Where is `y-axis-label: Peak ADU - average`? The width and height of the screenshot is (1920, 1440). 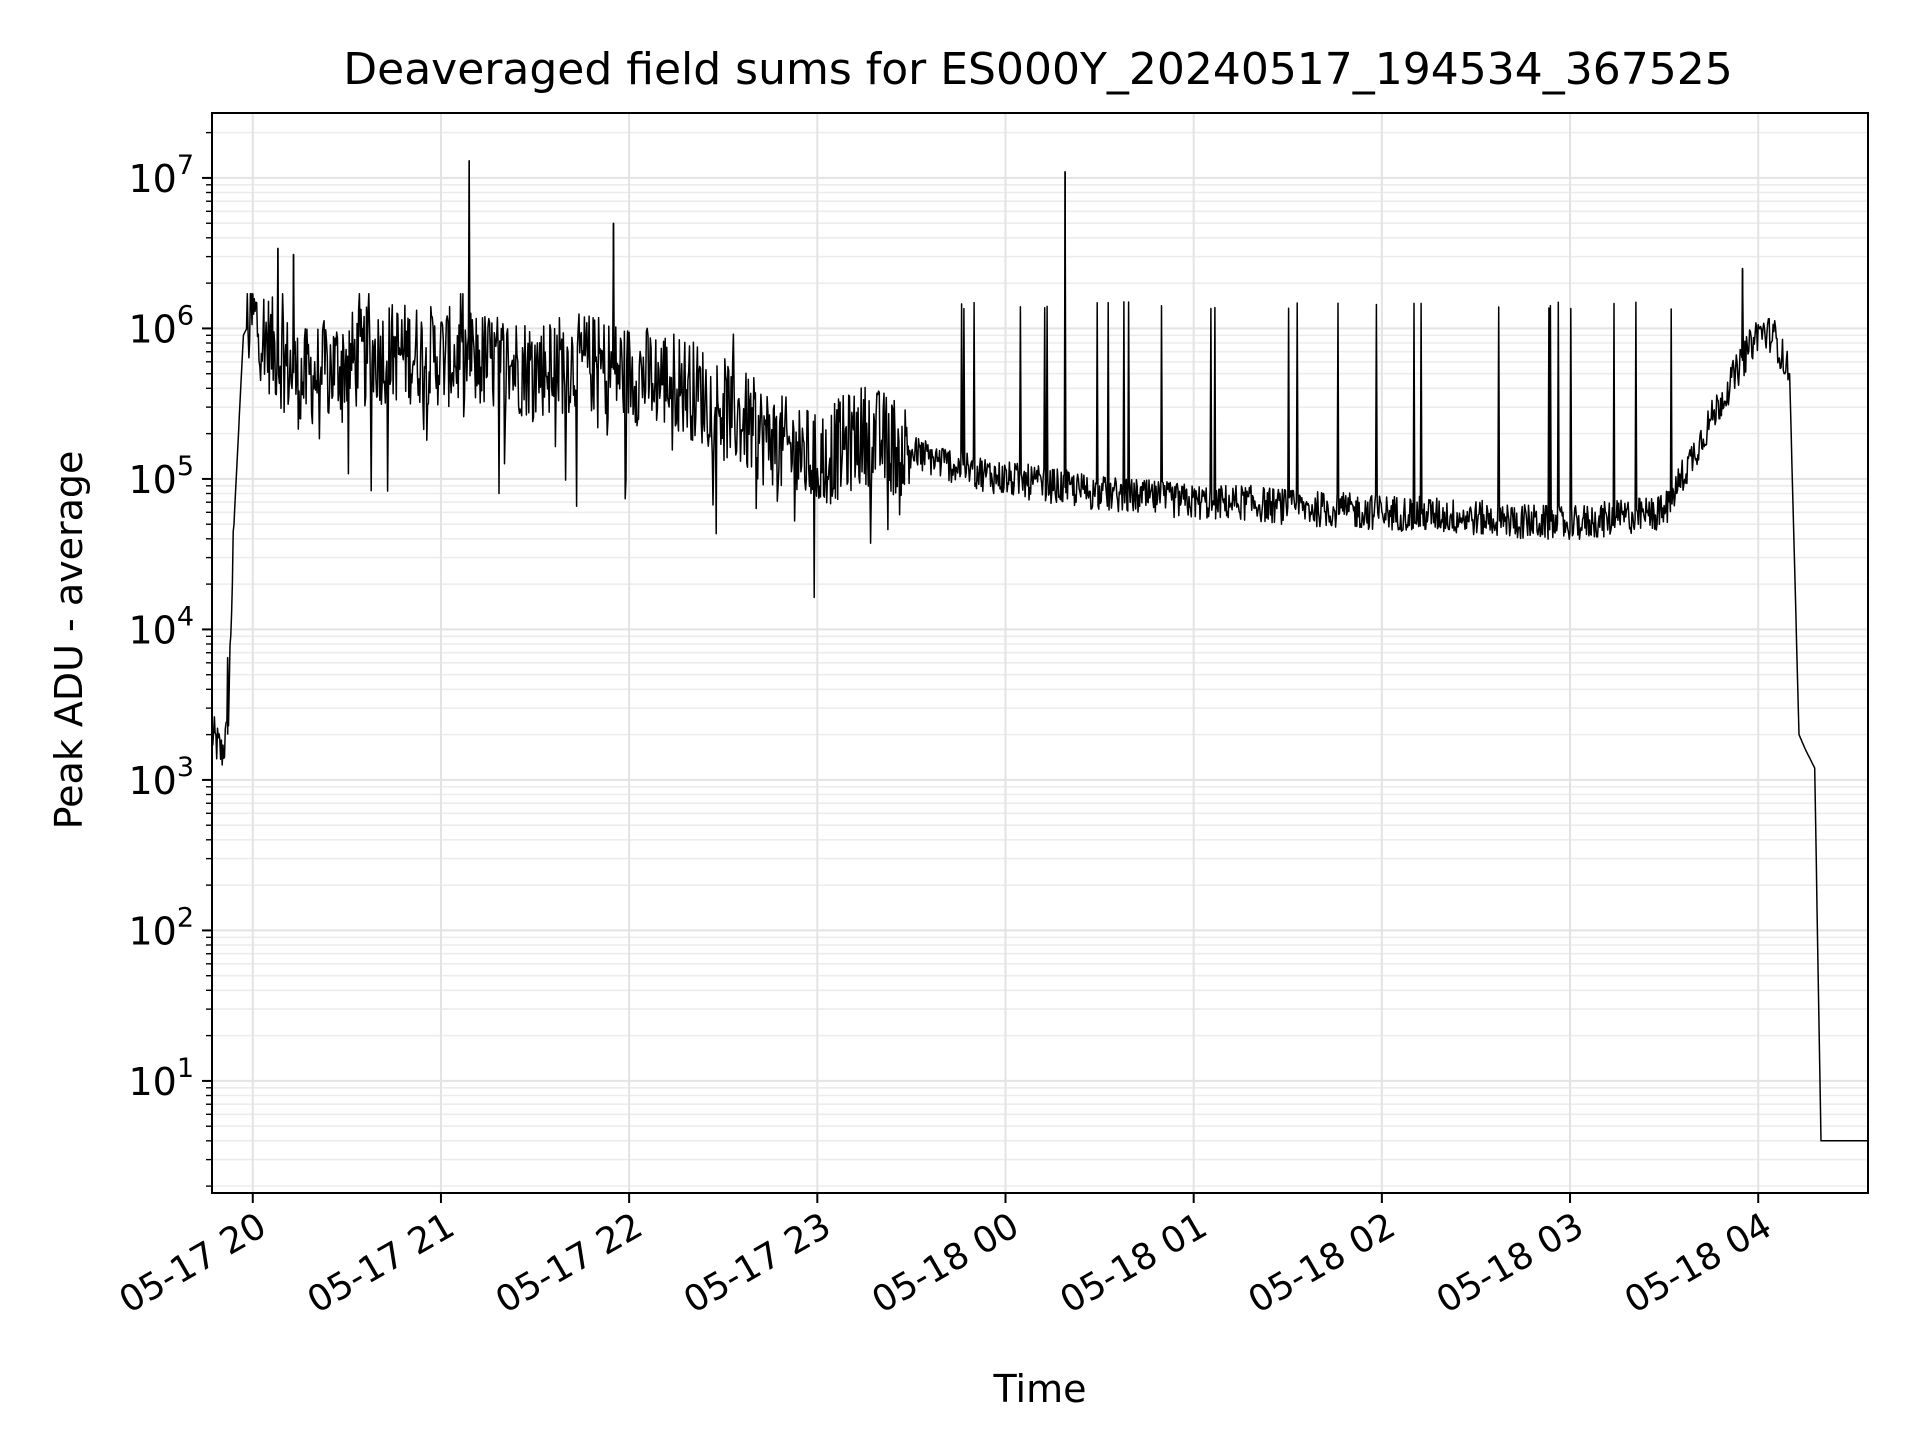
y-axis-label: Peak ADU - average is located at coordinates (69, 640).